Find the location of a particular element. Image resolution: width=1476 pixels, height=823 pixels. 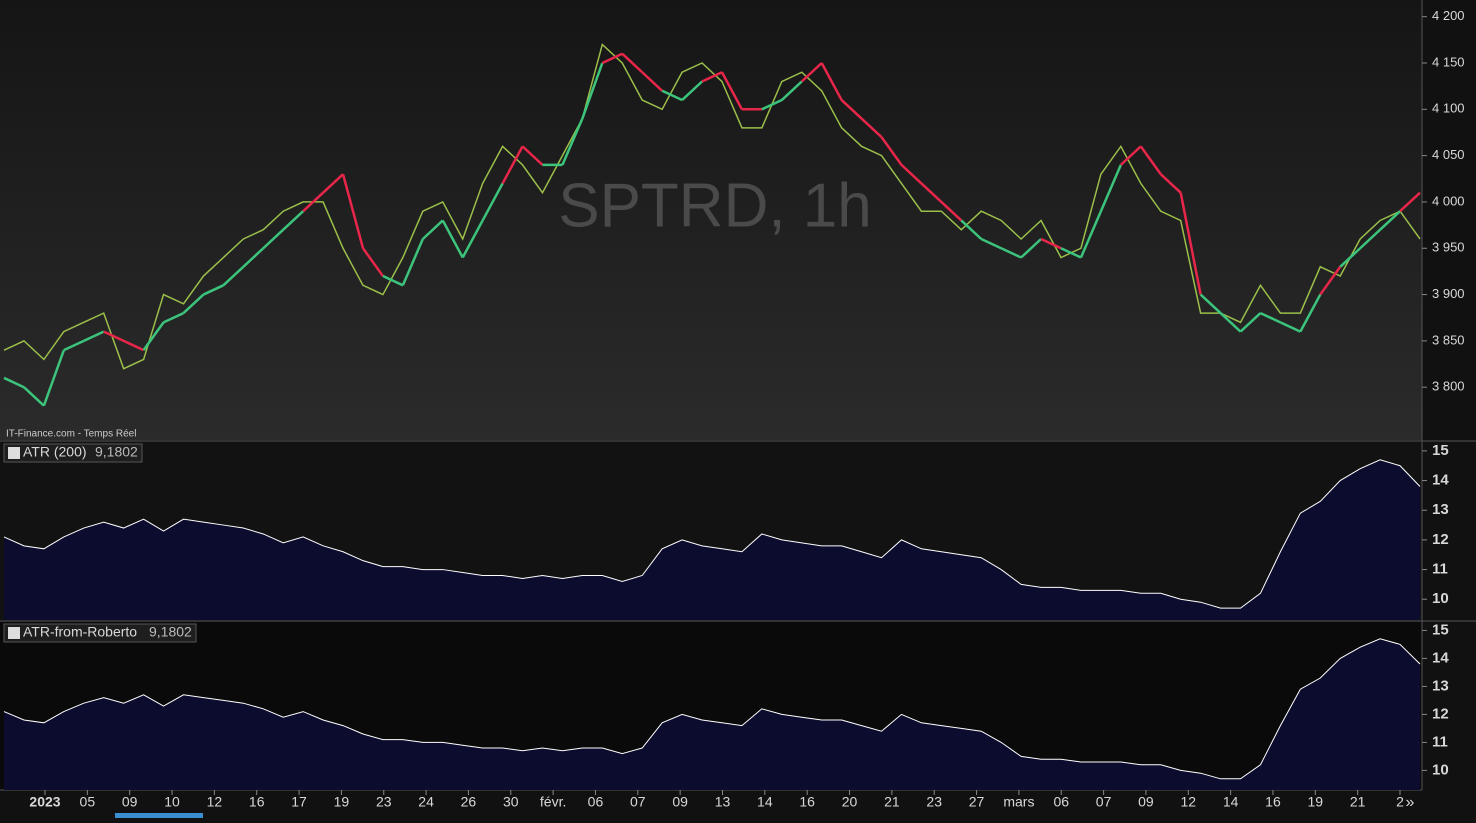

y-tick-label: 3 800 is located at coordinates (1448, 386).